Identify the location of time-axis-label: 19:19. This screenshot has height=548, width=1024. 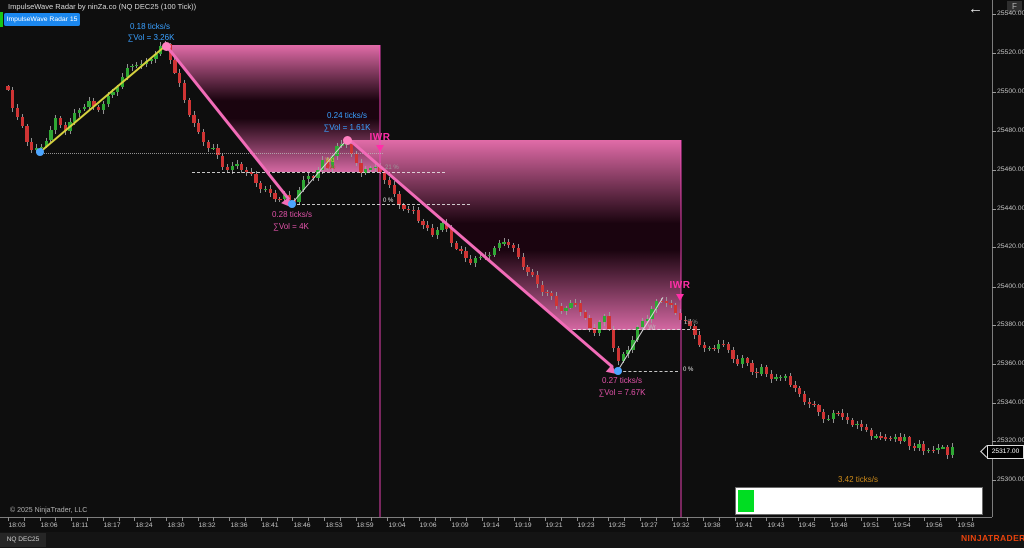
(523, 525).